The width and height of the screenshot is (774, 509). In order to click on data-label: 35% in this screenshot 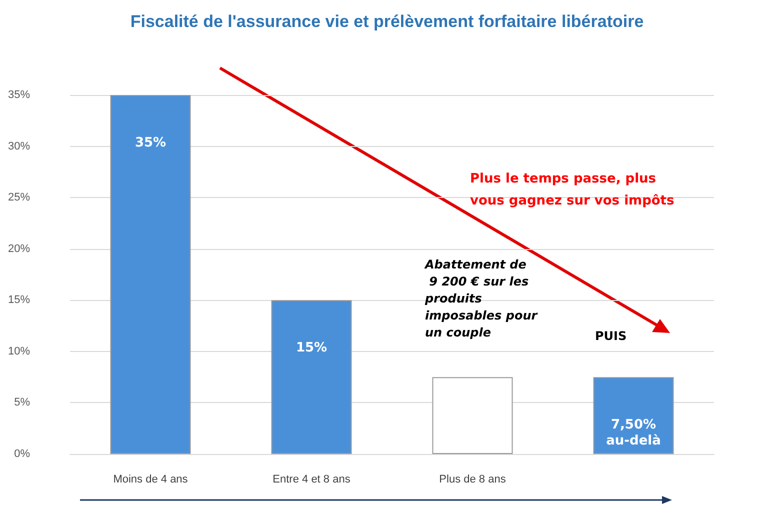, I will do `click(150, 143)`.